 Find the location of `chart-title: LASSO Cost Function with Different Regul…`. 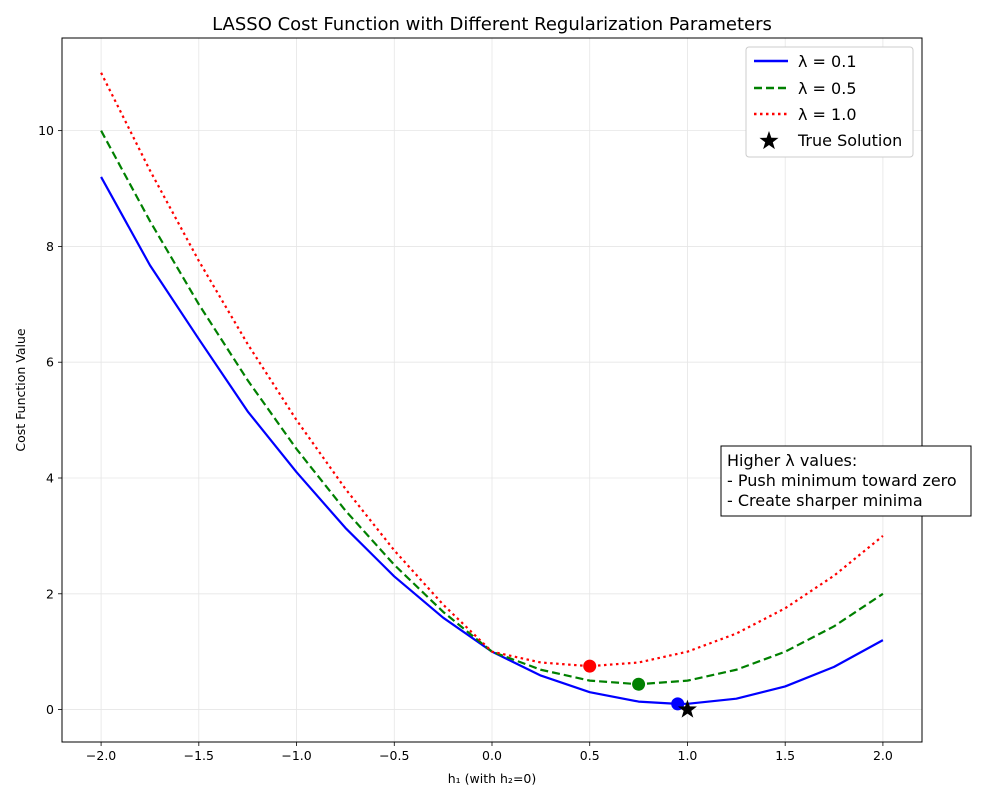

chart-title: LASSO Cost Function with Different Regul… is located at coordinates (492, 24).